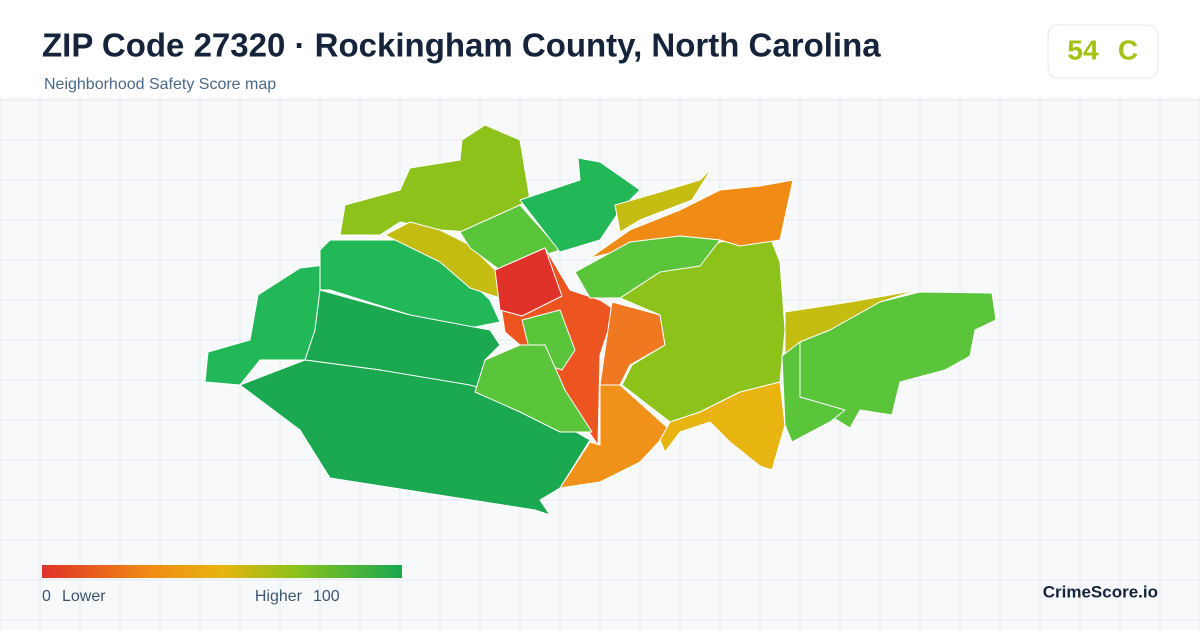  Describe the element at coordinates (46, 596) in the screenshot. I see `legend-min: 0` at that location.